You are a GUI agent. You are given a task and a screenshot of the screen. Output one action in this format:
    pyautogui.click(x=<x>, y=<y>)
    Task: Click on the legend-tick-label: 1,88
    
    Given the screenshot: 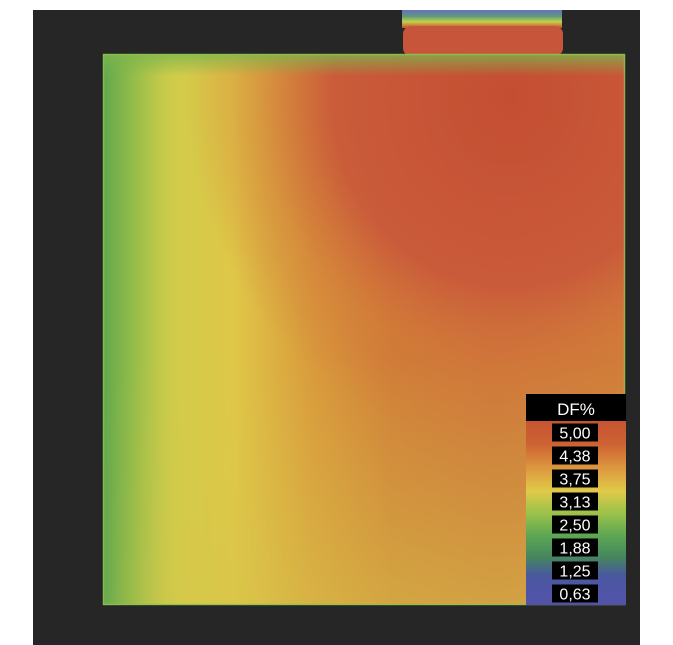 What is the action you would take?
    pyautogui.click(x=574, y=549)
    